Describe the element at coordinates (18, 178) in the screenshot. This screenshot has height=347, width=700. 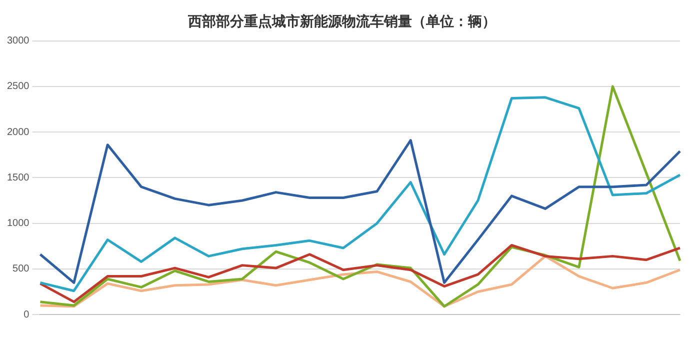
I see `y-tick-label: 1500` at that location.